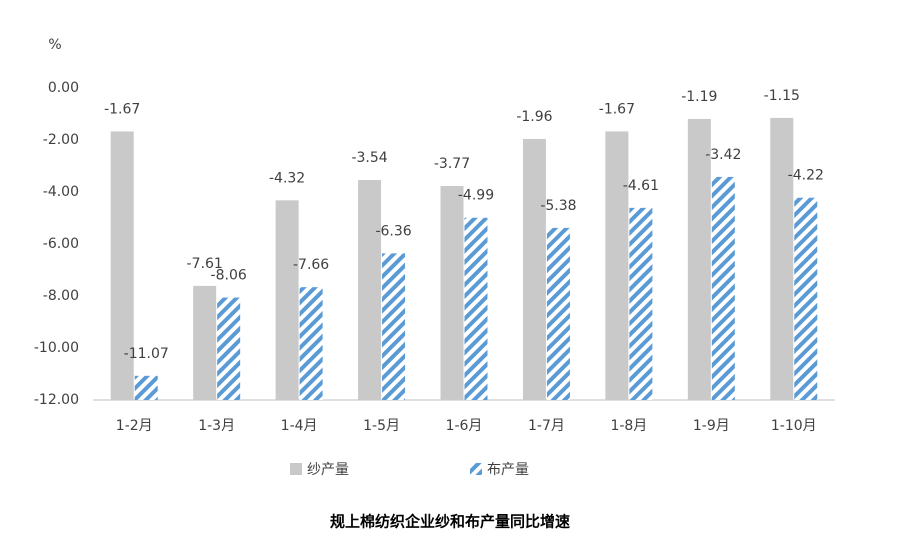  Describe the element at coordinates (134, 426) in the screenshot. I see `x-tick-label: 1-2月` at that location.